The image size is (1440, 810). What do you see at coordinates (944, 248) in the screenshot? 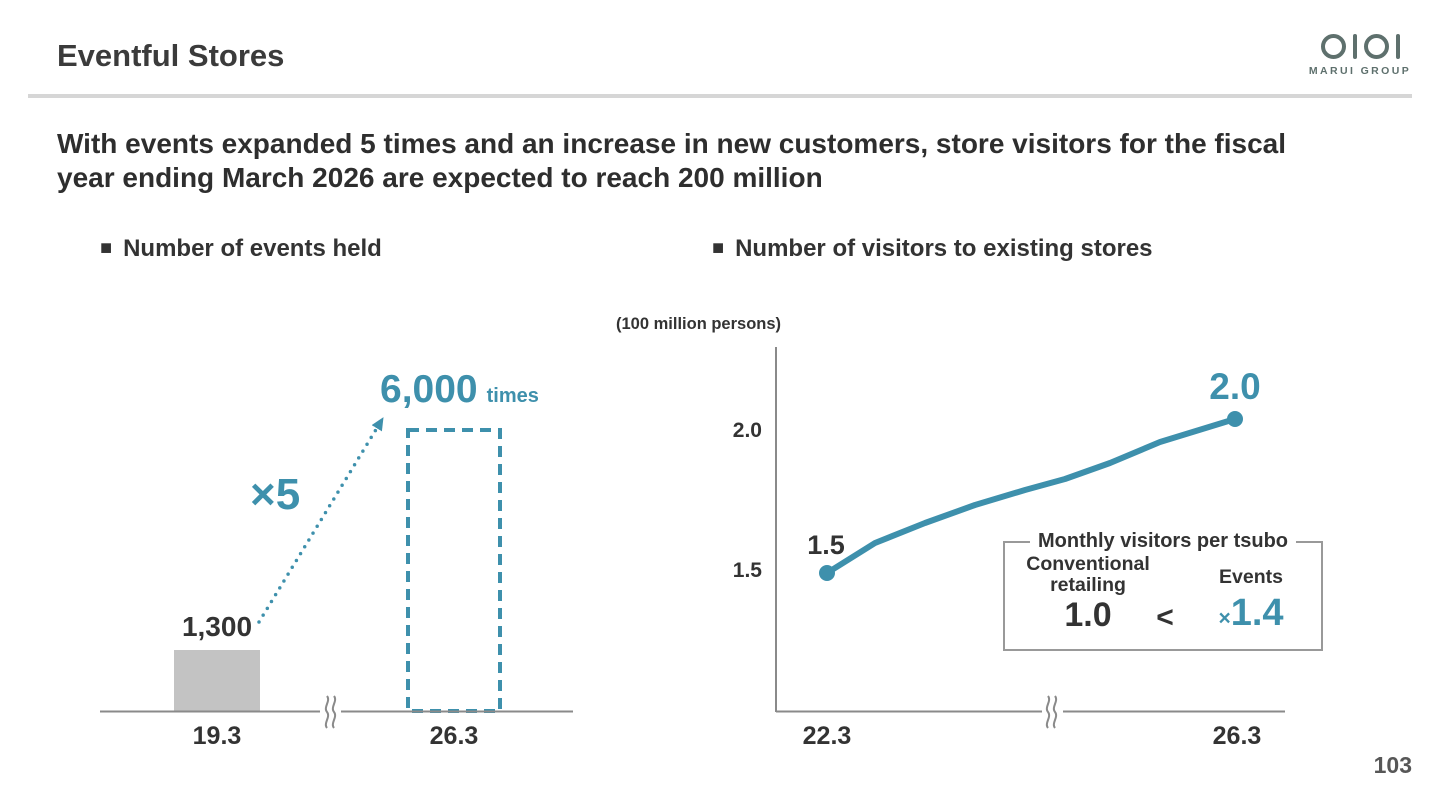
I see `right-chart-title-text: Number of visitors to existing stores` at bounding box center [944, 248].